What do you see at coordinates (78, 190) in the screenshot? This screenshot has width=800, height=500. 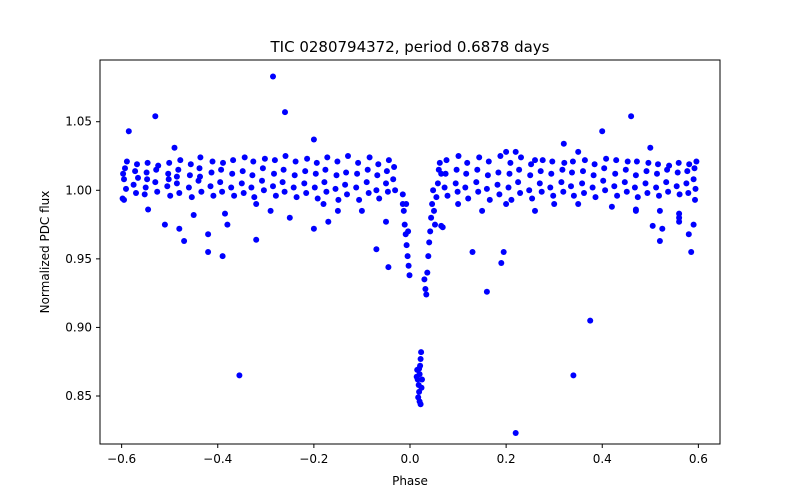 I see `y-tick-label: 1.00` at bounding box center [78, 190].